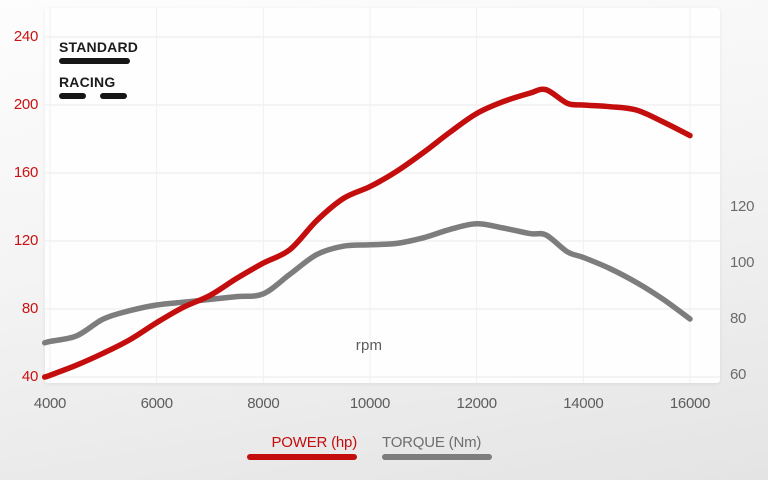  What do you see at coordinates (690, 403) in the screenshot?
I see `x-tick: 16000` at bounding box center [690, 403].